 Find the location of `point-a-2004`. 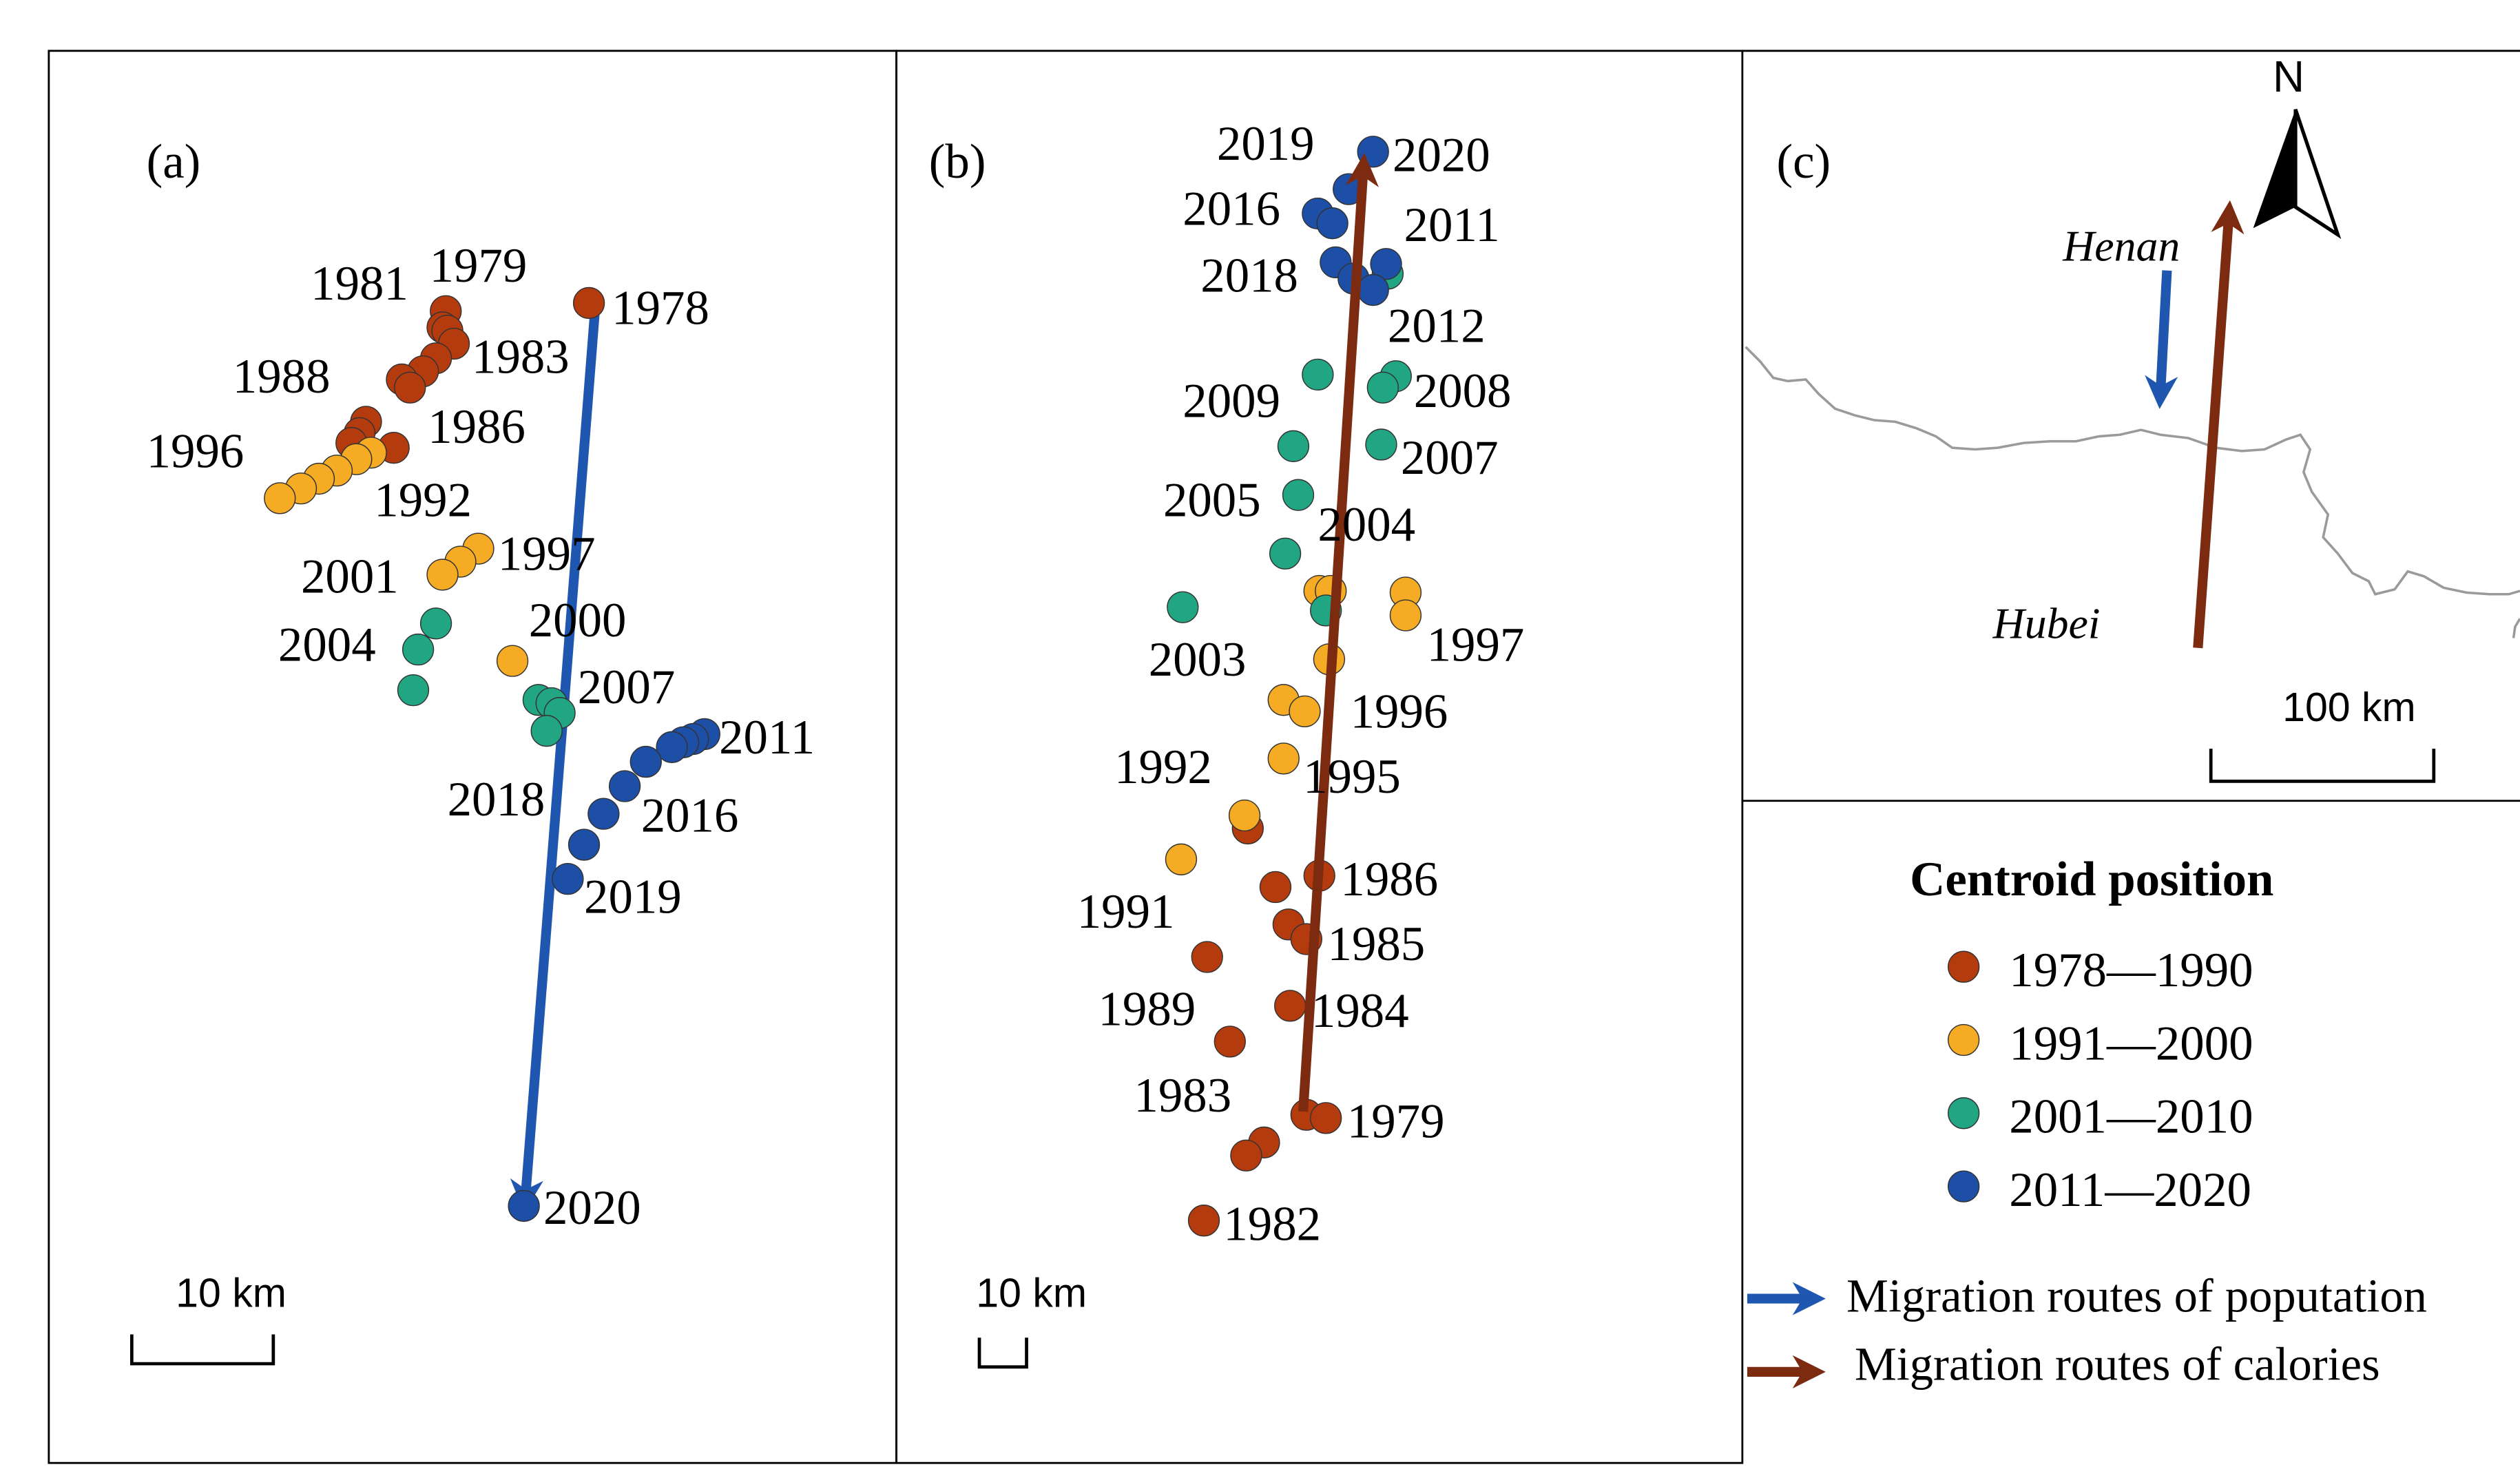

point-a-2004 is located at coordinates (413, 690).